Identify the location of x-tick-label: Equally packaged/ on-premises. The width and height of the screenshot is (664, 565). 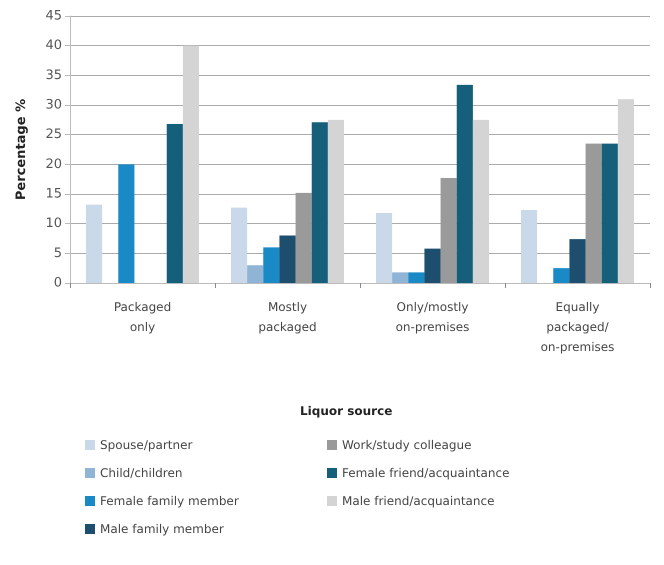
(577, 327).